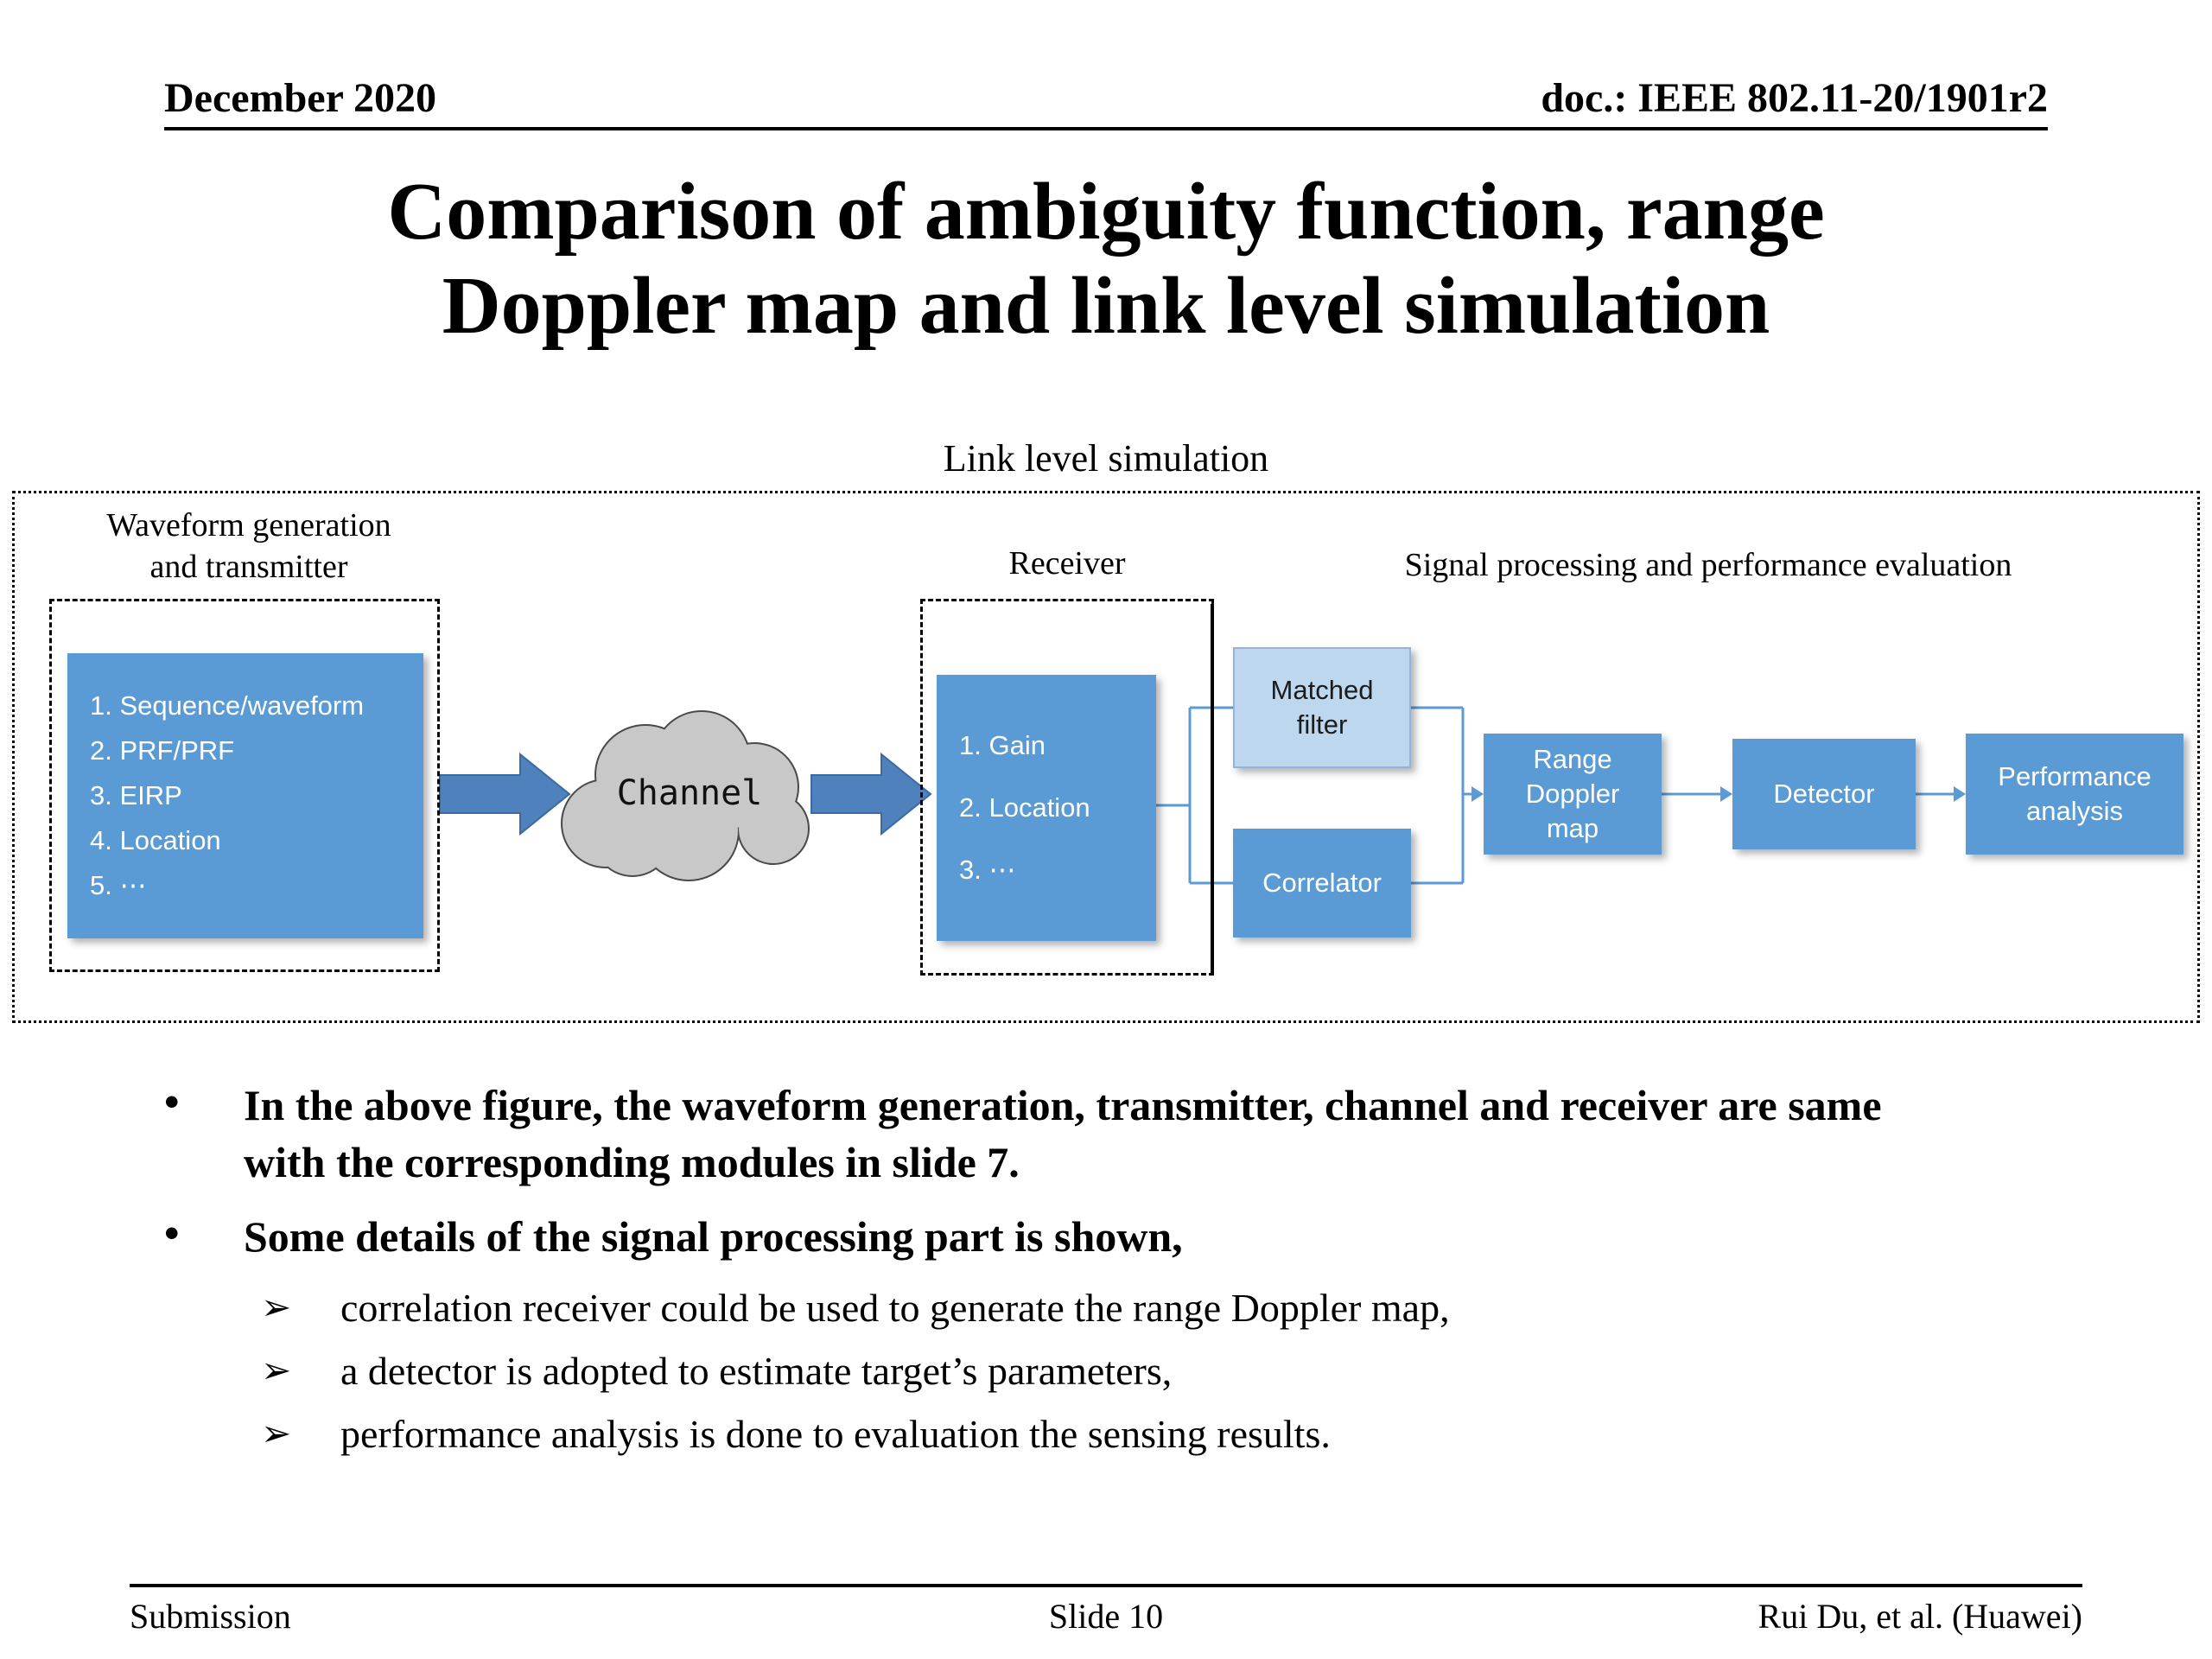  I want to click on waveform-transmitter-label: Waveform generation and transmitter, so click(248, 546).